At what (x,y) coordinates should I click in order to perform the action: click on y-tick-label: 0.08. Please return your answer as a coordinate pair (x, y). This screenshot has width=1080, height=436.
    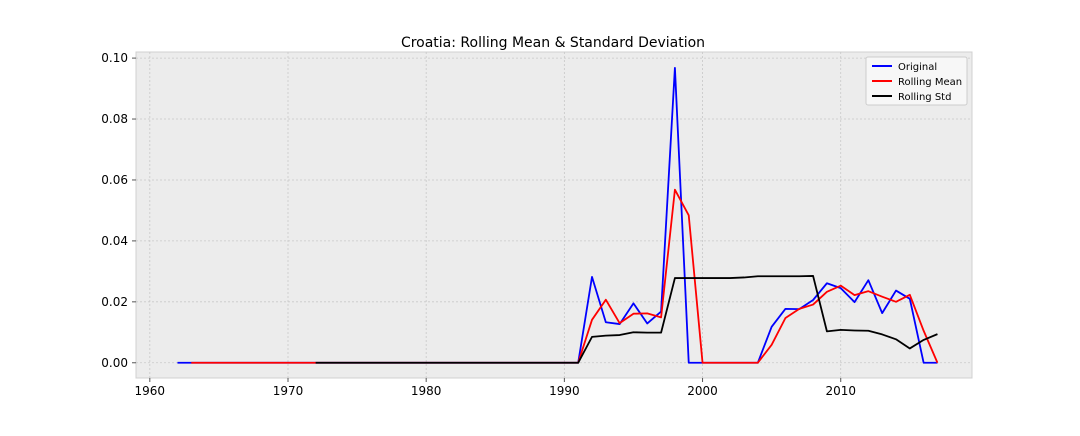
    Looking at the image, I should click on (114, 119).